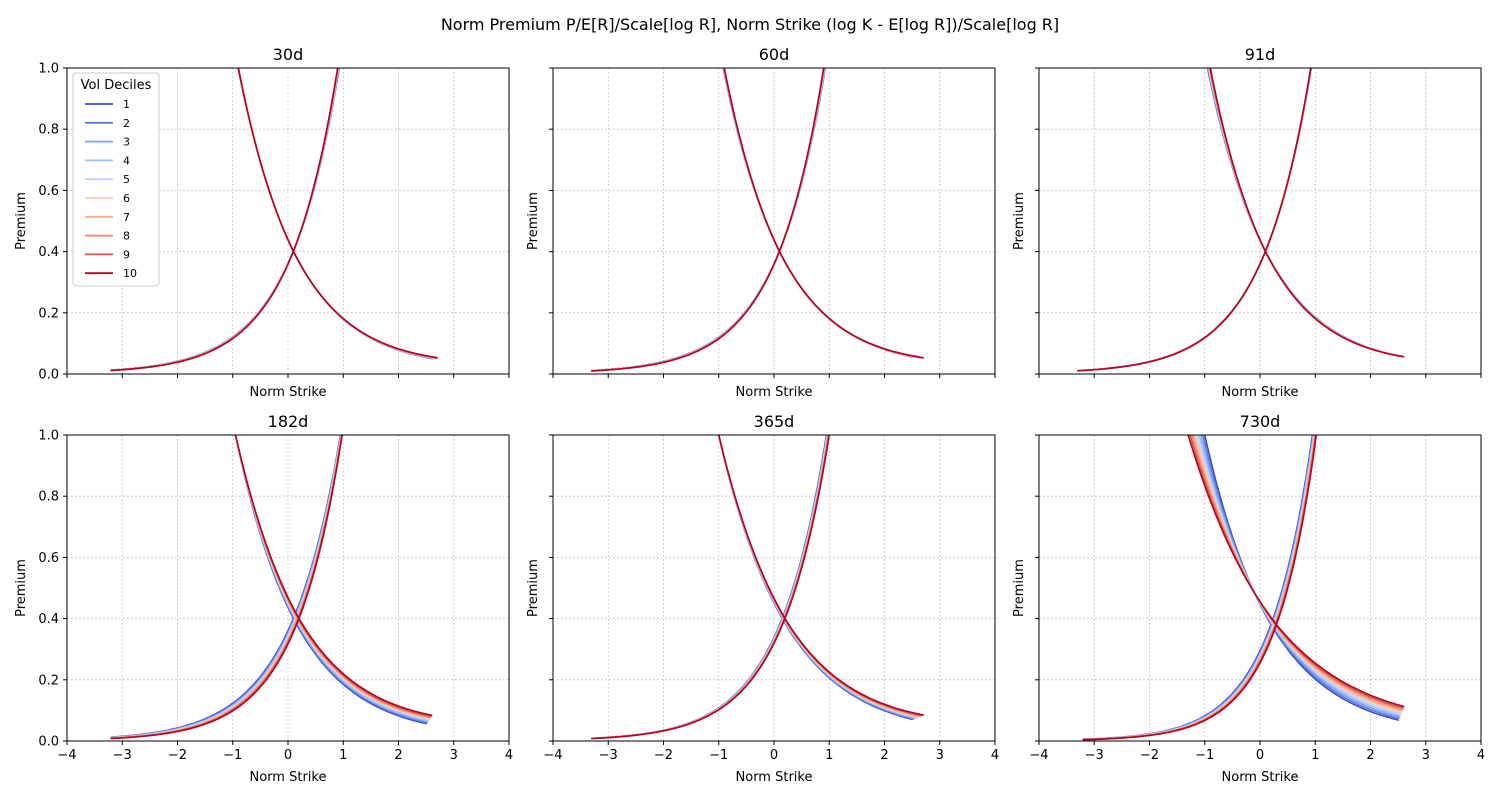 Image resolution: width=1500 pixels, height=800 pixels. Describe the element at coordinates (288, 54) in the screenshot. I see `panel-title: 30d` at that location.